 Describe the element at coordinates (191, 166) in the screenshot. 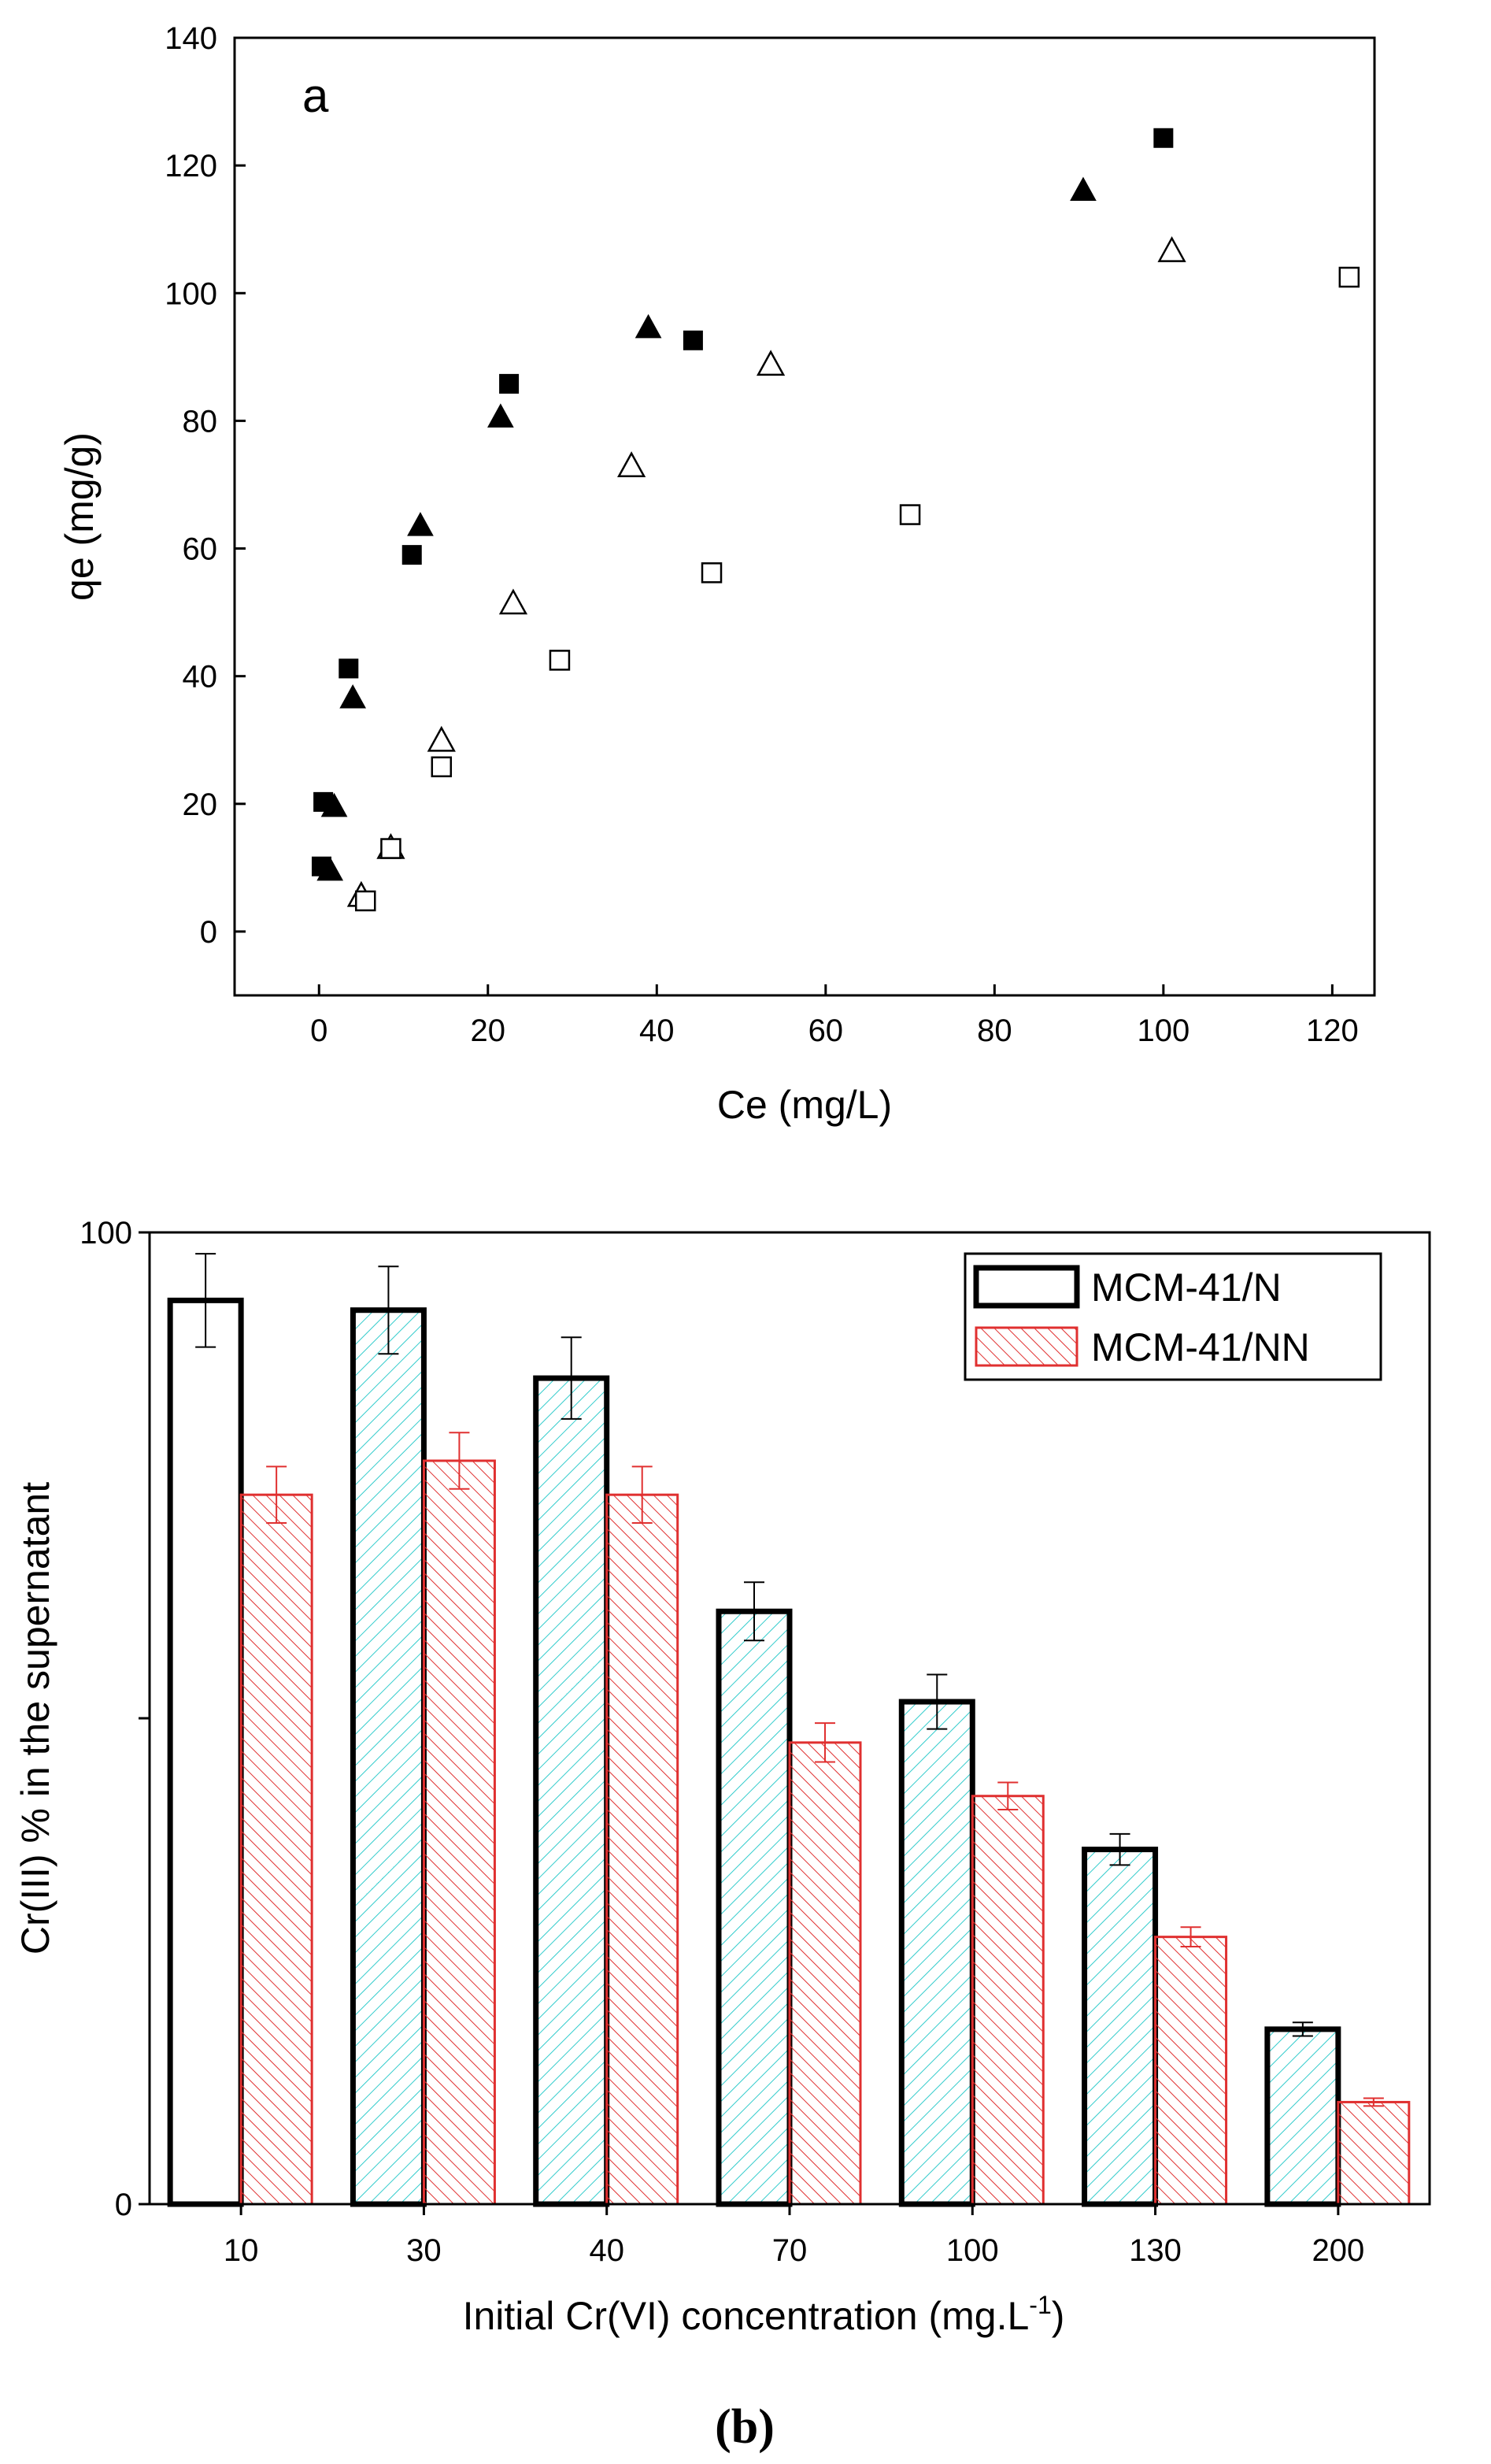

I see `y-tick-label: 120` at that location.